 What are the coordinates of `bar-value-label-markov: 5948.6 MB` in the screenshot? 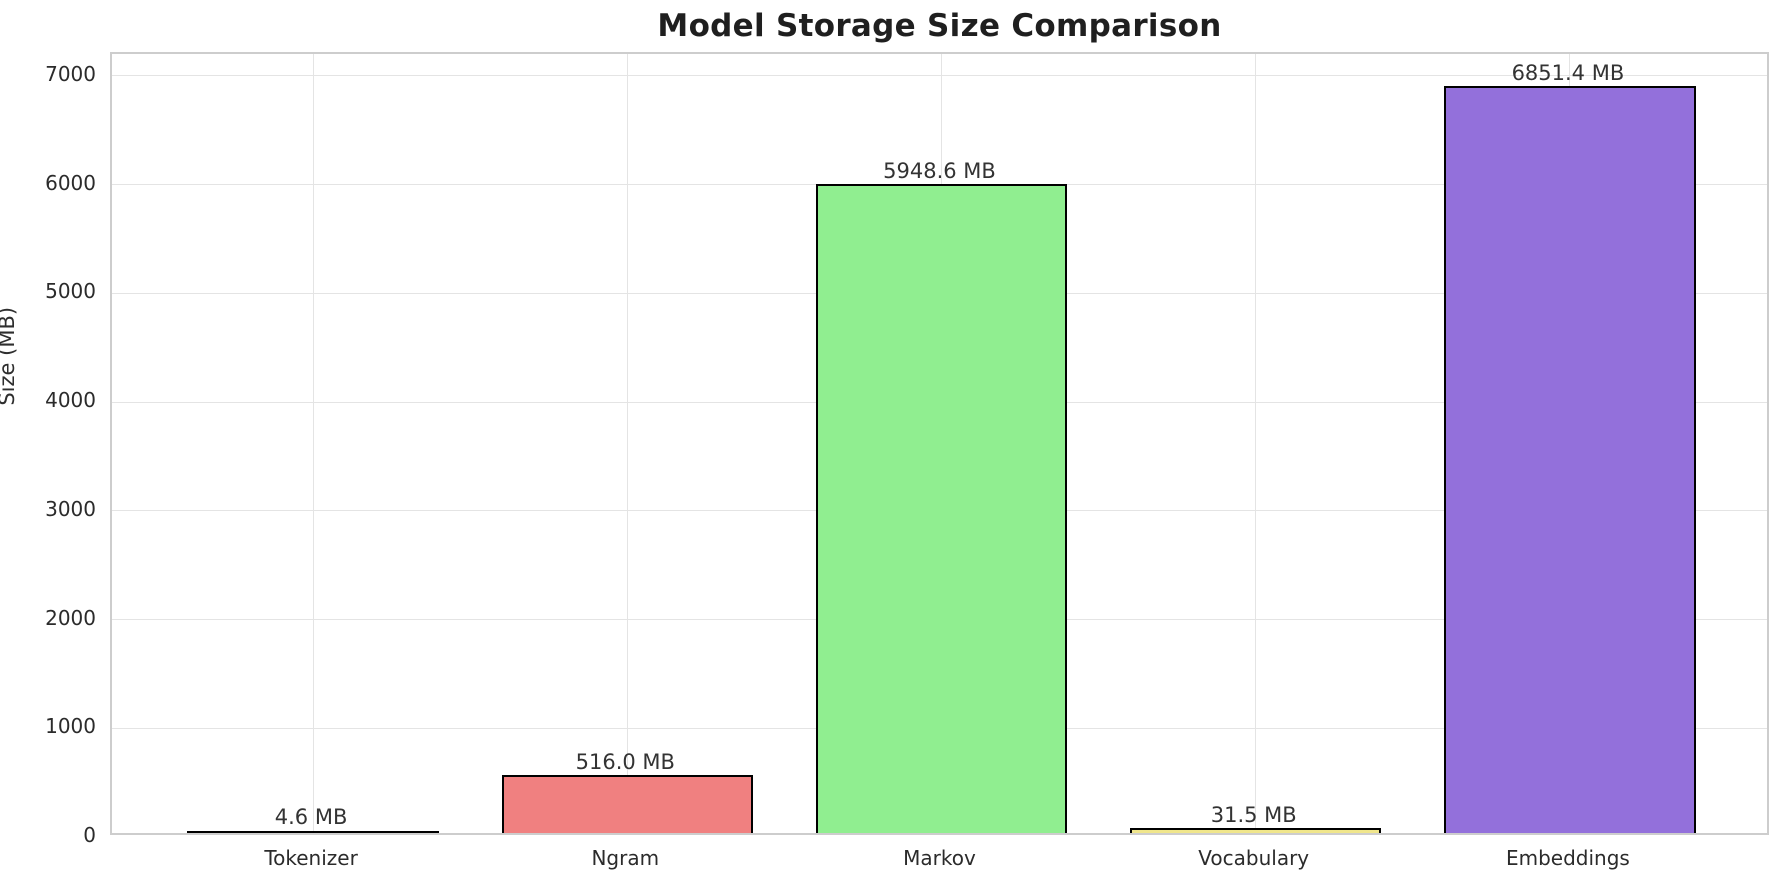 It's located at (939, 171).